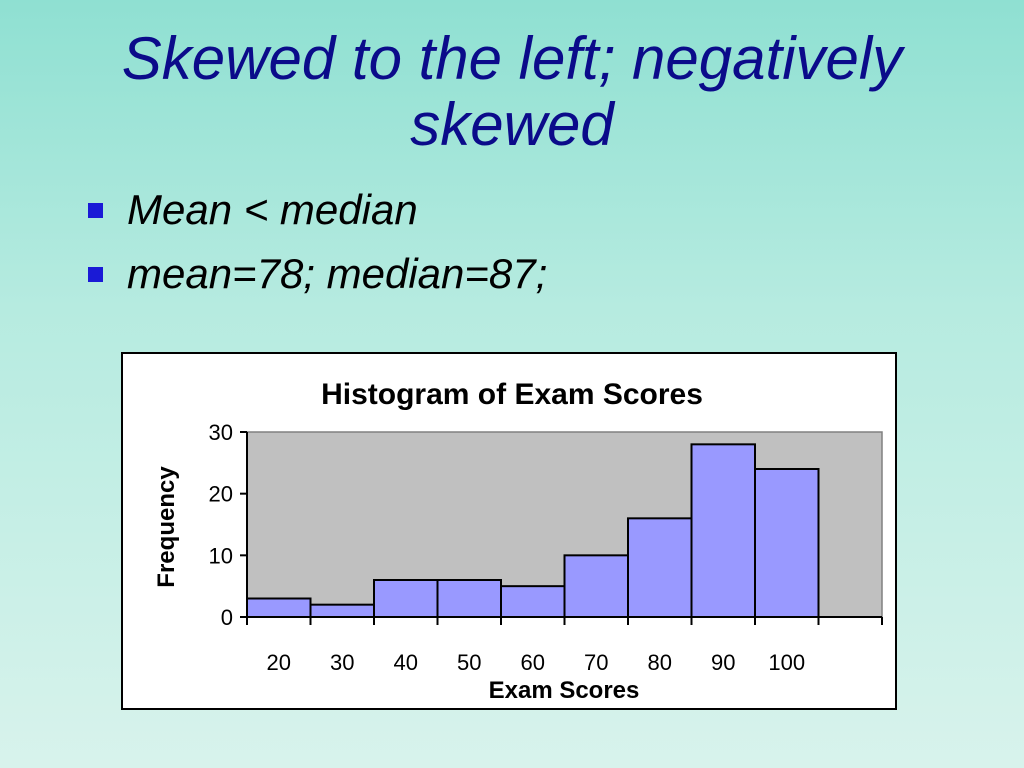 The width and height of the screenshot is (1024, 768). What do you see at coordinates (786, 662) in the screenshot?
I see `x-tick-label: 100` at bounding box center [786, 662].